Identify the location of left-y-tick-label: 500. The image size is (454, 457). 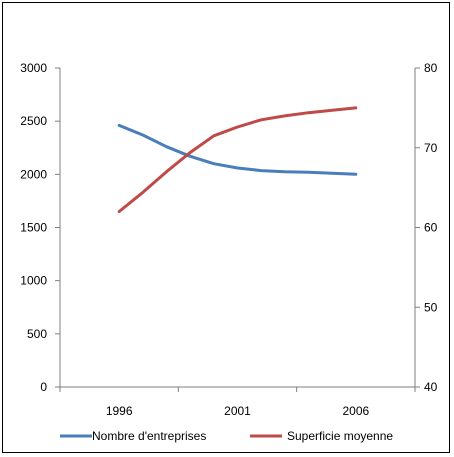
(37, 334).